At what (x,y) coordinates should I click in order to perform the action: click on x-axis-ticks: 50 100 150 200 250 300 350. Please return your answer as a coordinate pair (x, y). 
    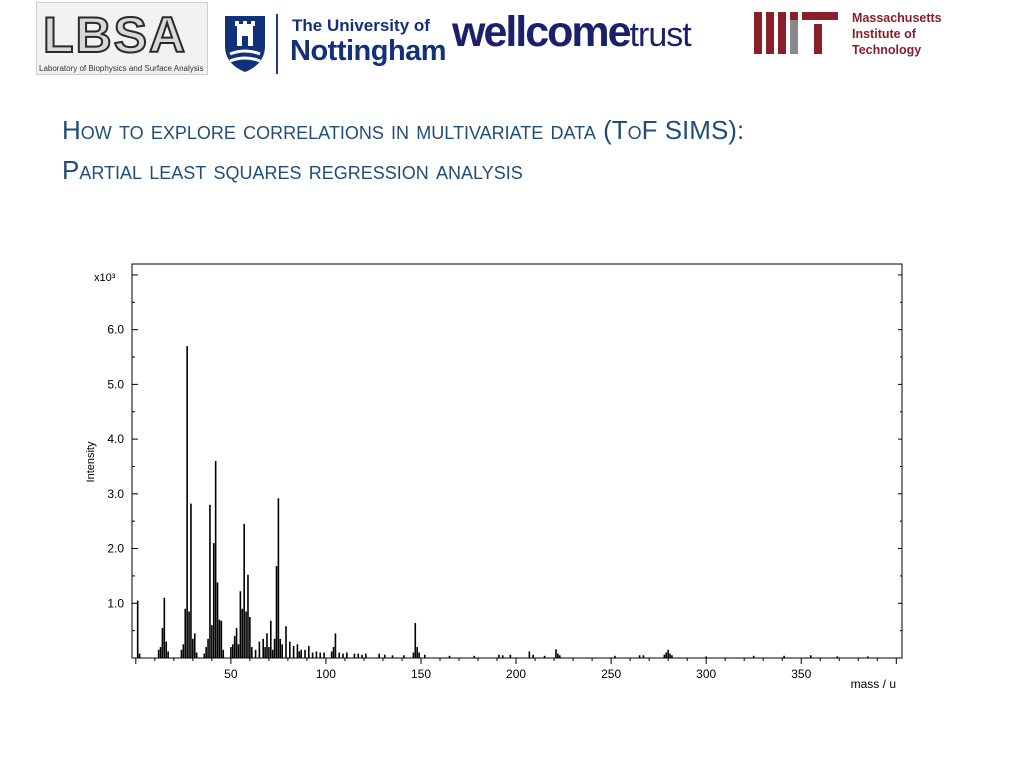
    Looking at the image, I should click on (516, 669).